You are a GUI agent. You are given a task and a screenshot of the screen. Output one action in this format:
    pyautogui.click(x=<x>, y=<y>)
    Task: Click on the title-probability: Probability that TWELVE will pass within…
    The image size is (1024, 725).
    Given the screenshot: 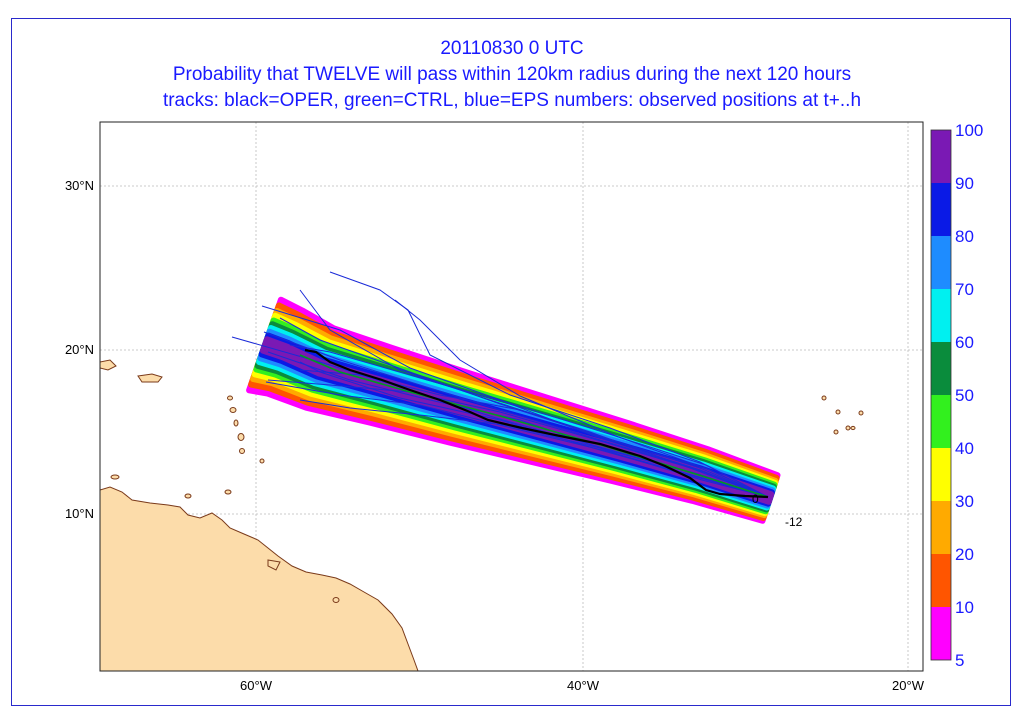 What is the action you would take?
    pyautogui.click(x=512, y=74)
    